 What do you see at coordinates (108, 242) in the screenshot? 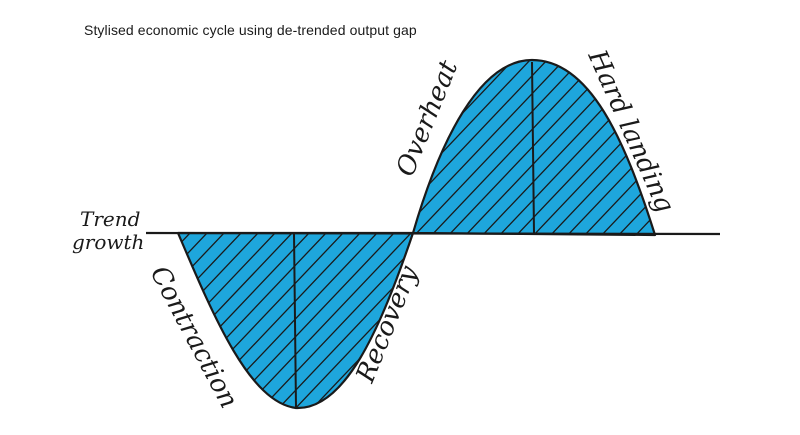
I see `growth-label: growth` at bounding box center [108, 242].